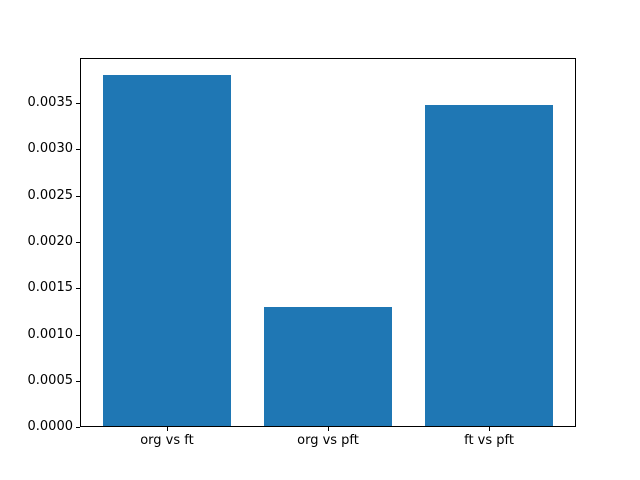 The width and height of the screenshot is (640, 480). What do you see at coordinates (50, 380) in the screenshot?
I see `y-tick-label: 0.0005` at bounding box center [50, 380].